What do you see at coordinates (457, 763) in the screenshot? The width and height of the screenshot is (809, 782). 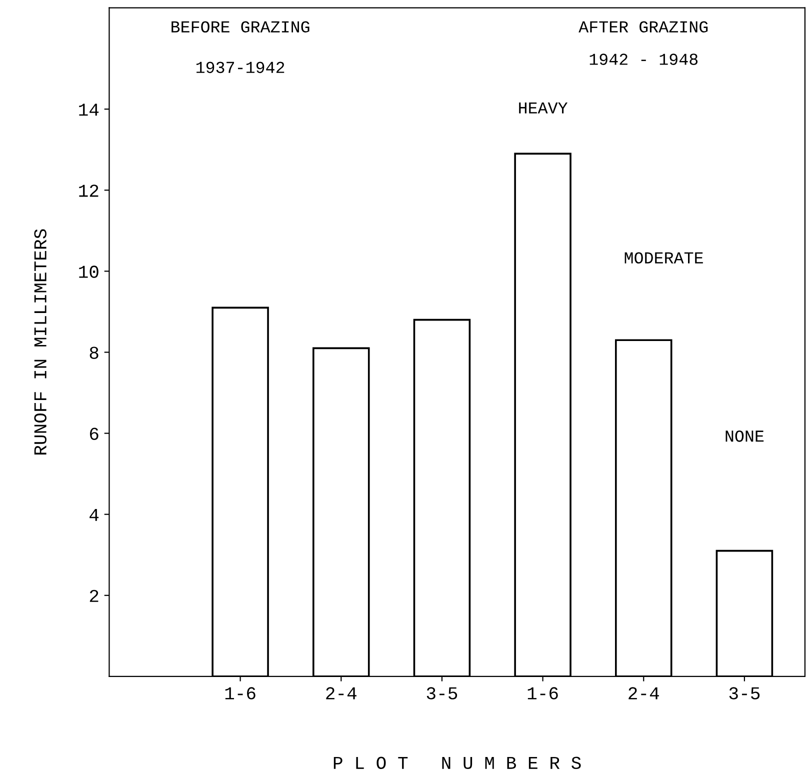 I see `x-axis-title: P L O T N U M B E R S` at bounding box center [457, 763].